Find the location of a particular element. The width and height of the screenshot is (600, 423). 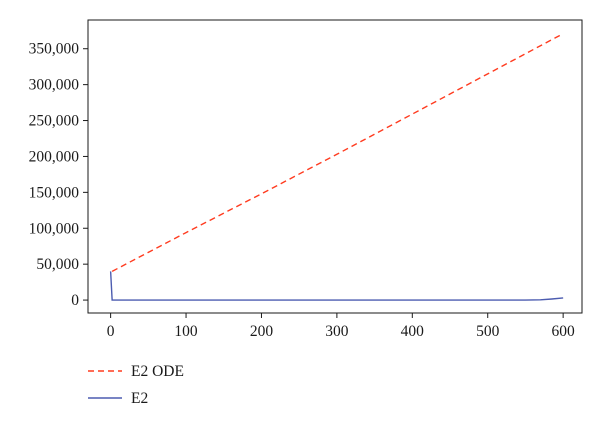

x-tick-label: 100 is located at coordinates (186, 331).